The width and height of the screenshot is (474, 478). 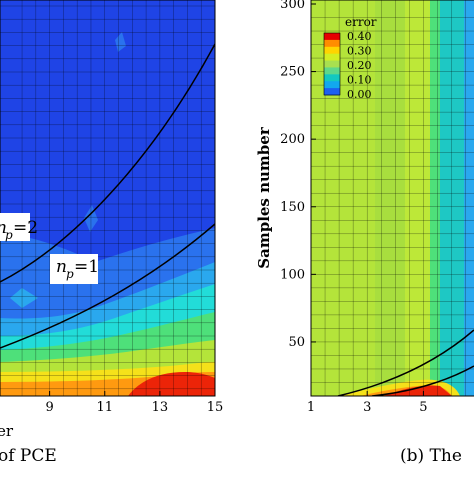 I want to click on x-tick-label-a: 9, so click(x=49, y=407).